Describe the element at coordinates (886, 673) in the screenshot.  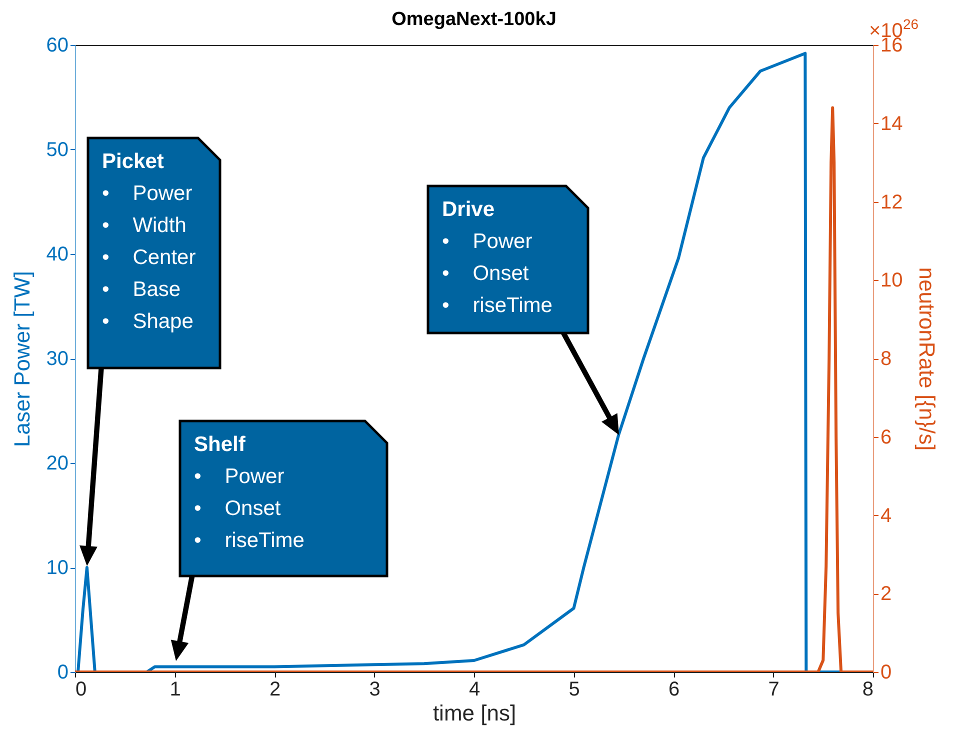
I see `y2-tick-label: 0` at that location.